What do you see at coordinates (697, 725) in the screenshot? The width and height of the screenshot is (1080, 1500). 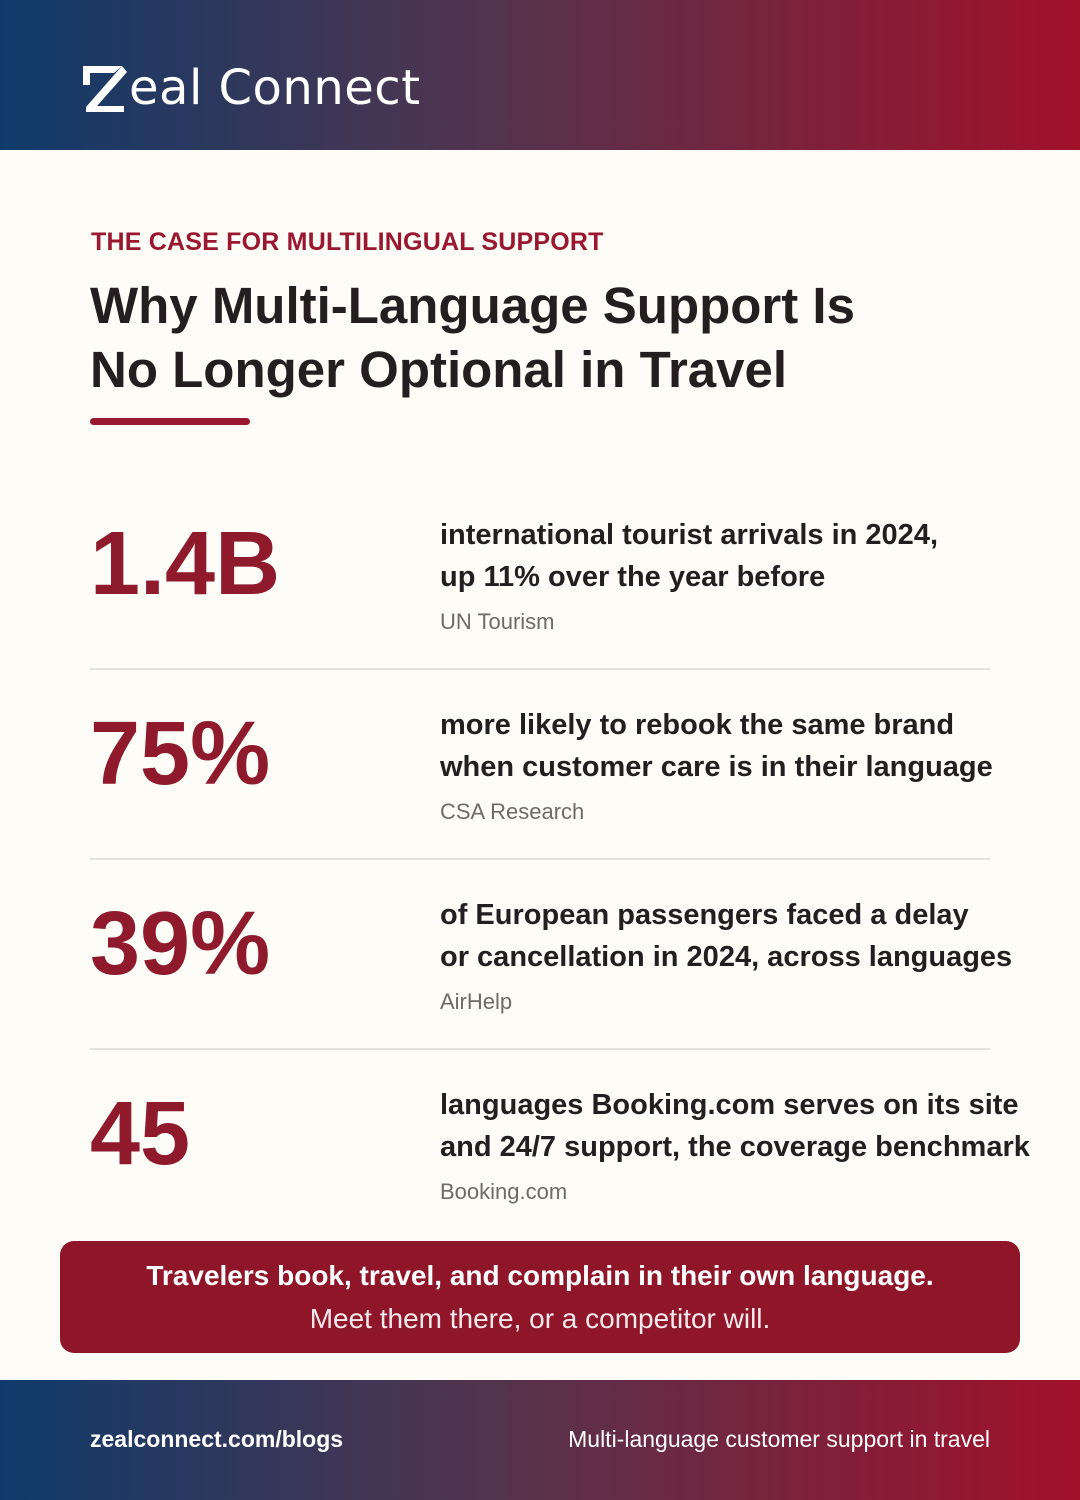 I see `stat-description-line: more likely to rebook the same brand` at bounding box center [697, 725].